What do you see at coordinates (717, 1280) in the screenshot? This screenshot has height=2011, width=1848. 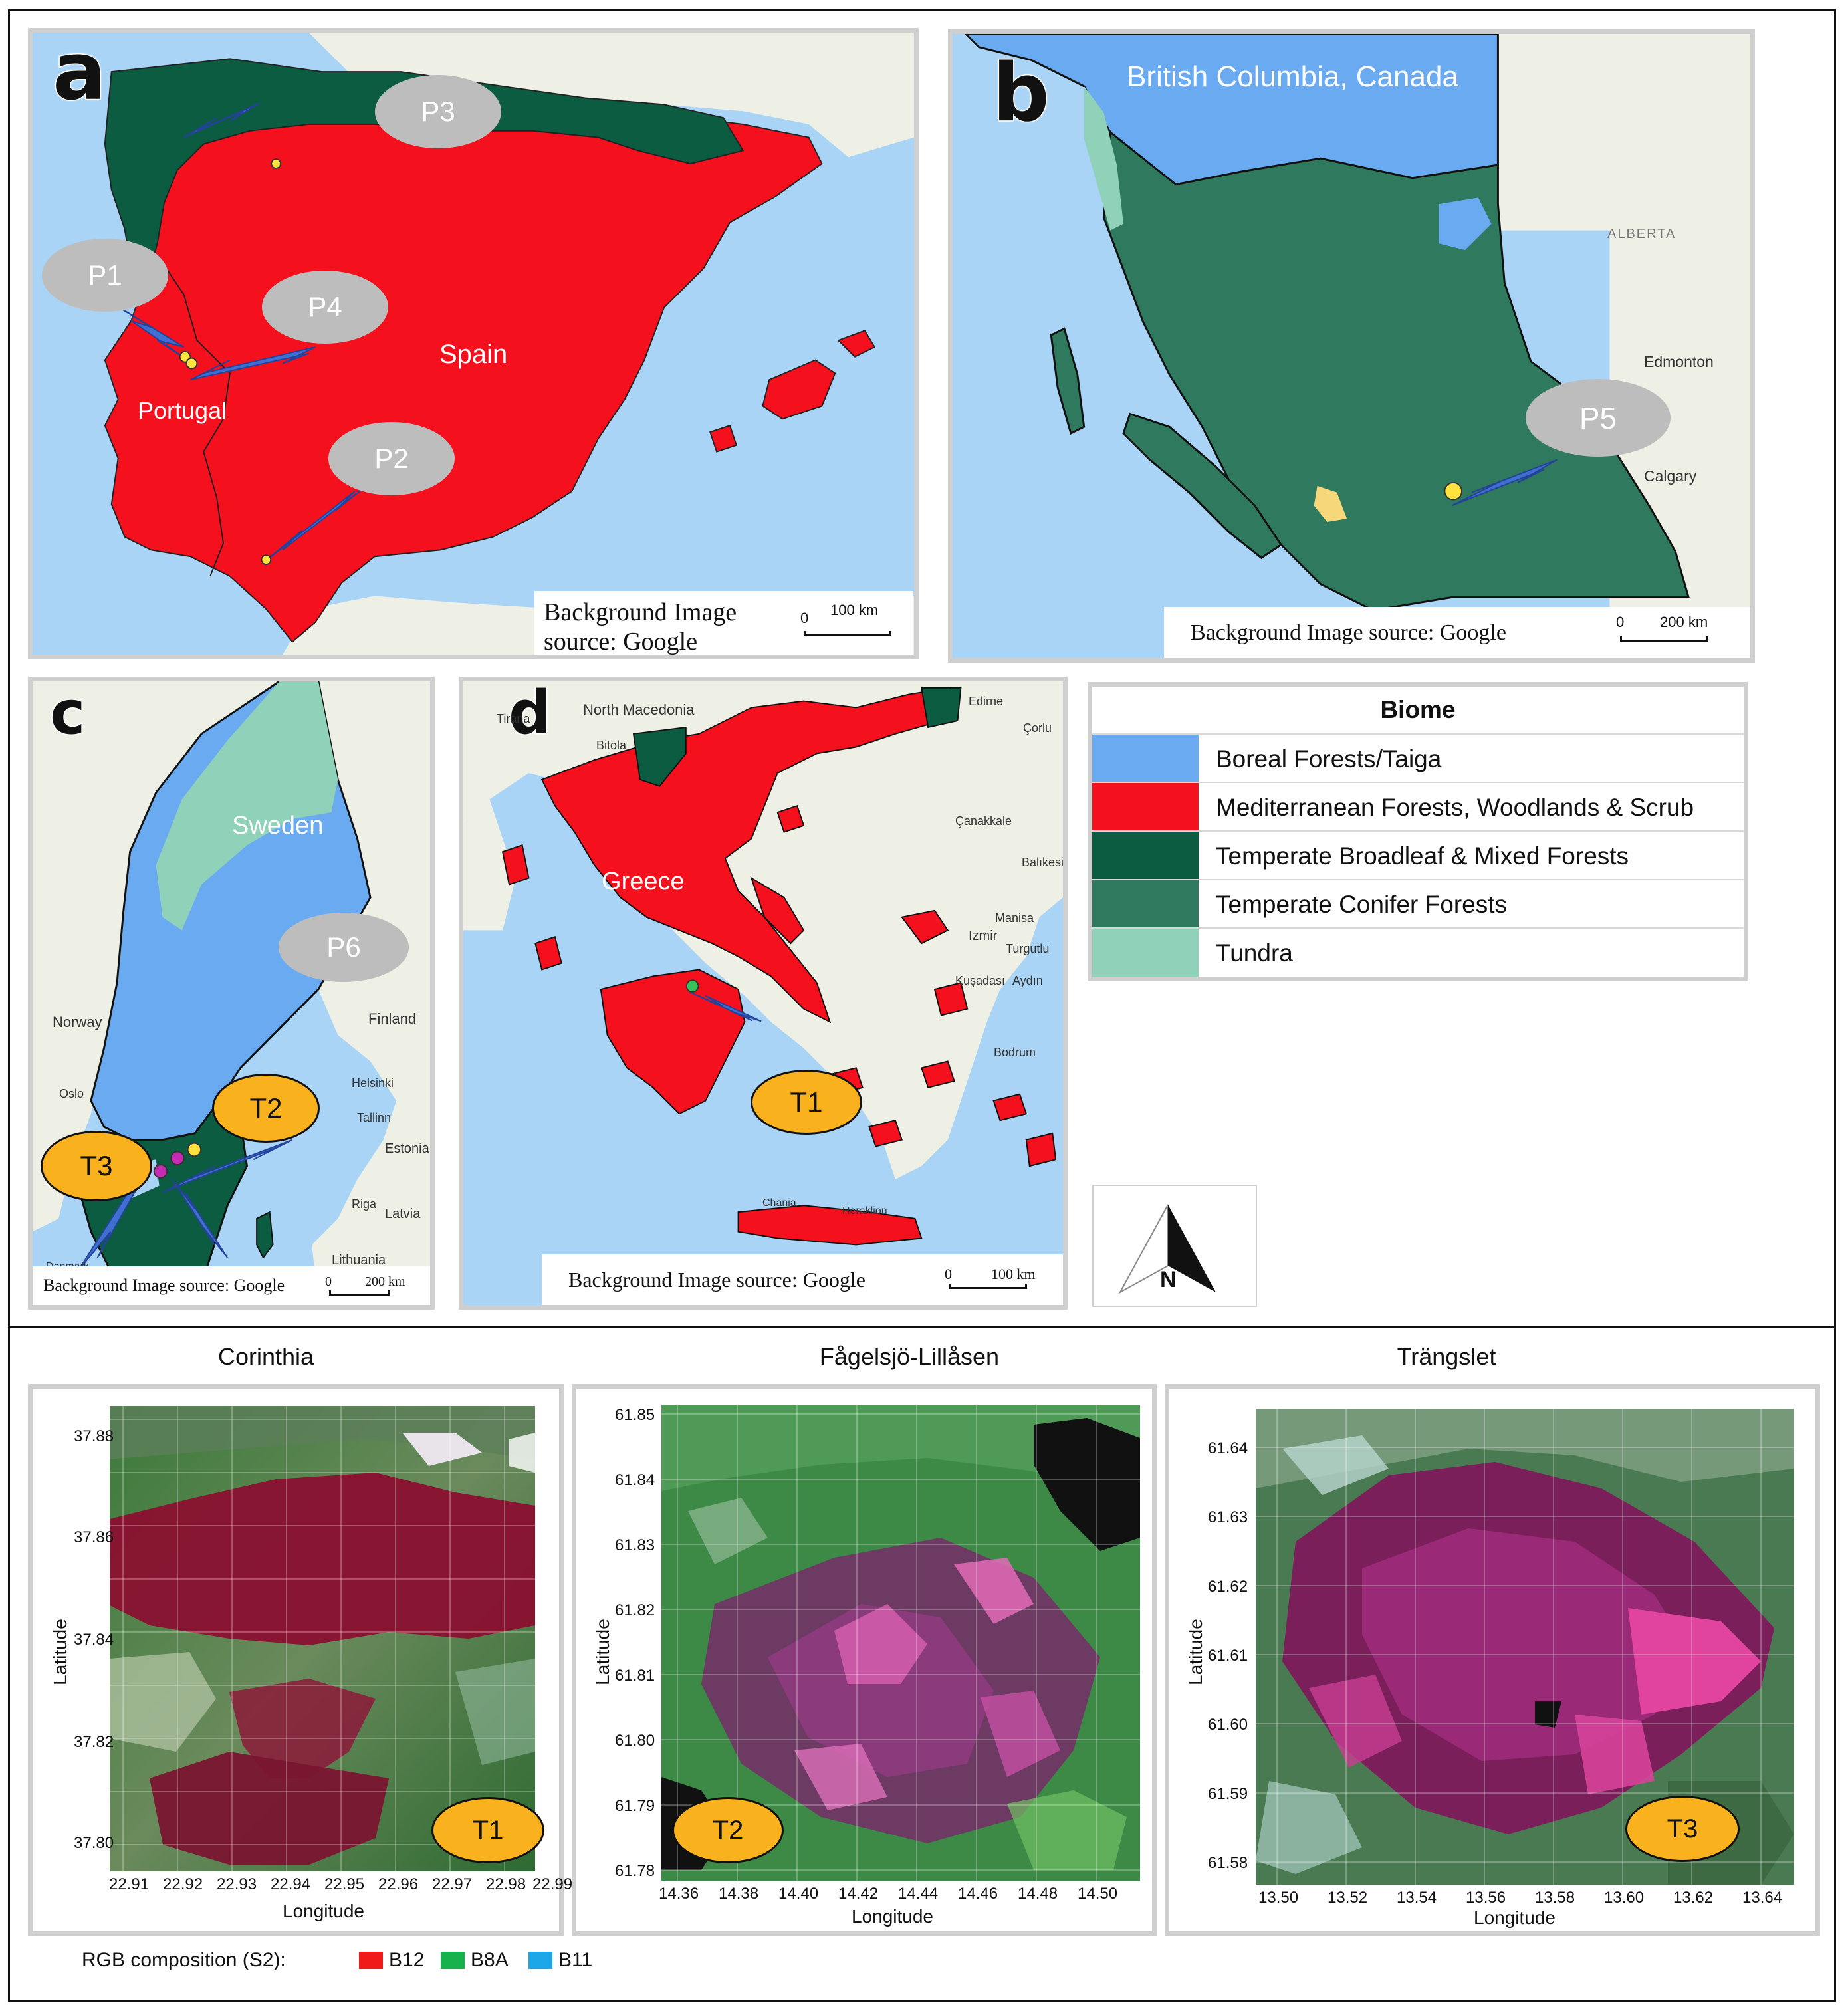 I see `credit-text-d: Background Image source: Google` at bounding box center [717, 1280].